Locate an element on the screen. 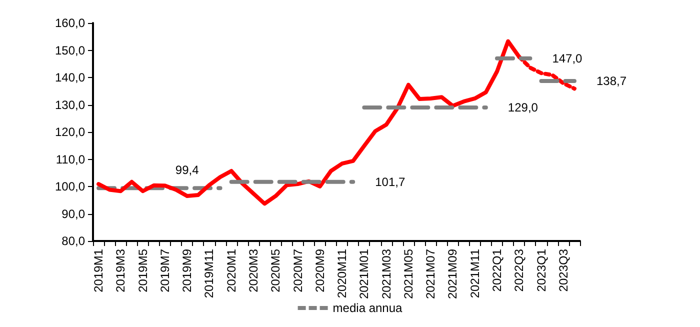 This screenshot has height=327, width=700. x-tick-label: 2022Q3 is located at coordinates (519, 270).